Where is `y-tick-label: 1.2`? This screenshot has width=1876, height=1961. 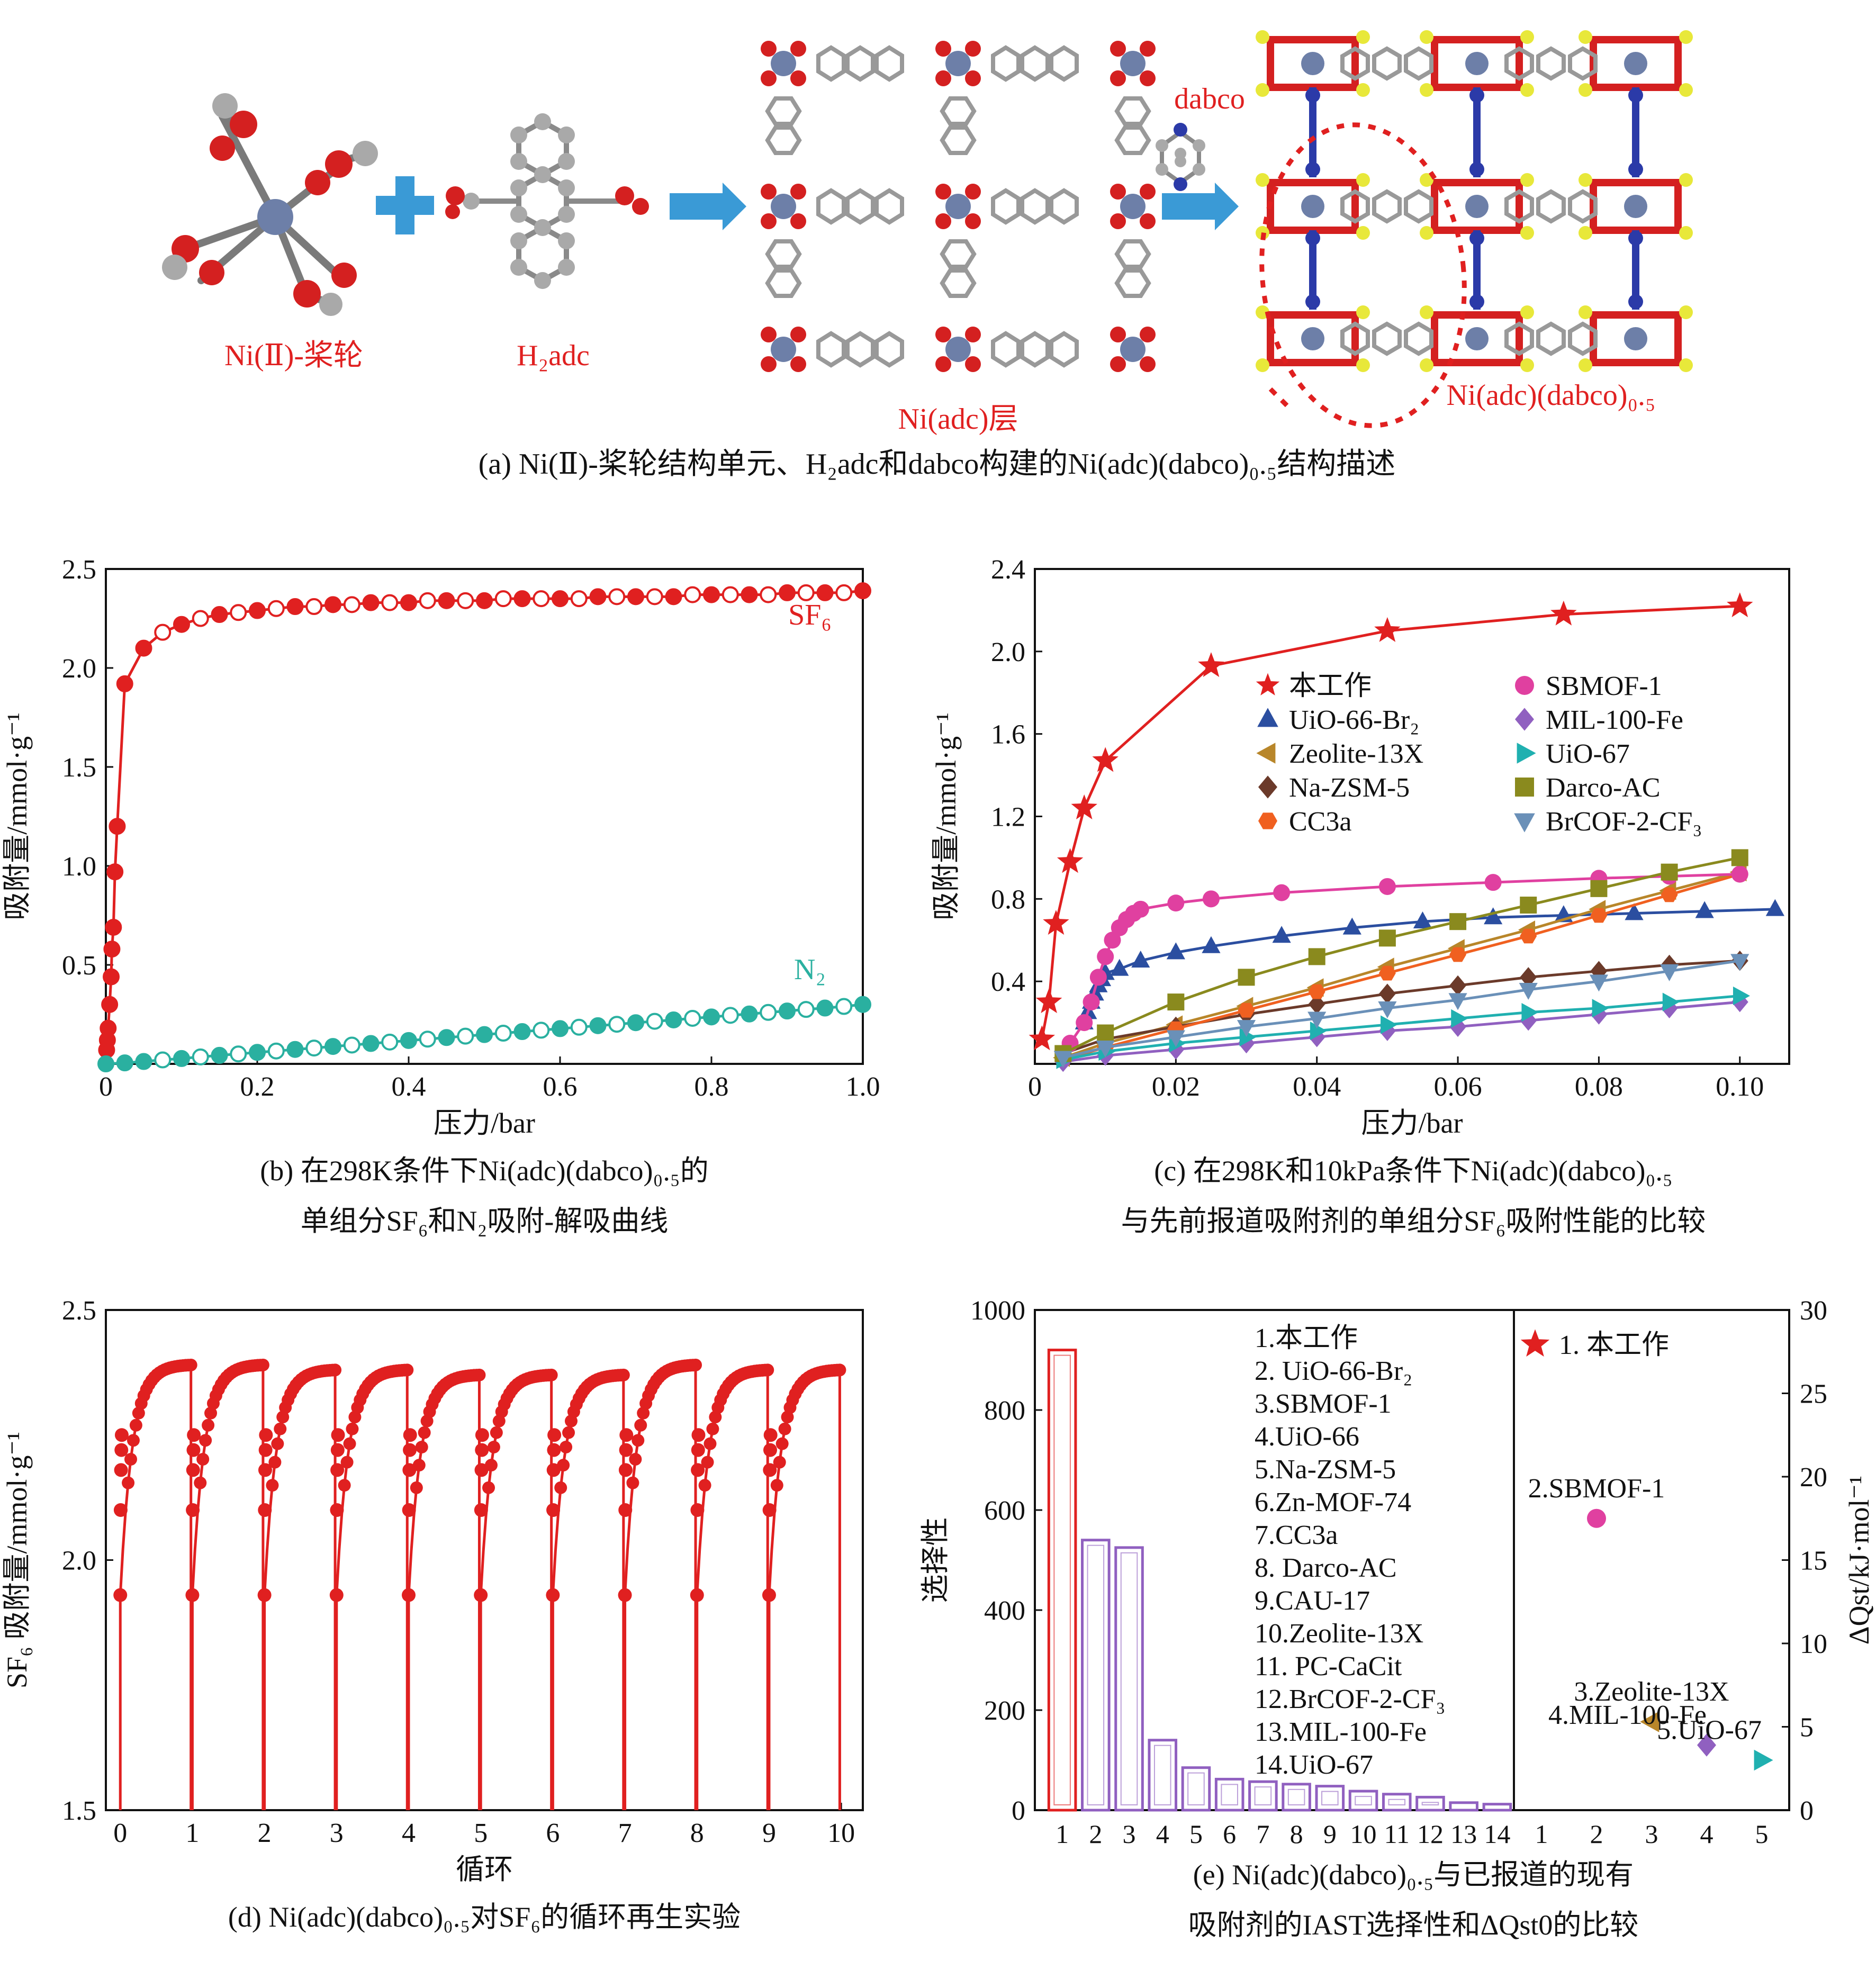
y-tick-label: 1.2 is located at coordinates (1008, 817).